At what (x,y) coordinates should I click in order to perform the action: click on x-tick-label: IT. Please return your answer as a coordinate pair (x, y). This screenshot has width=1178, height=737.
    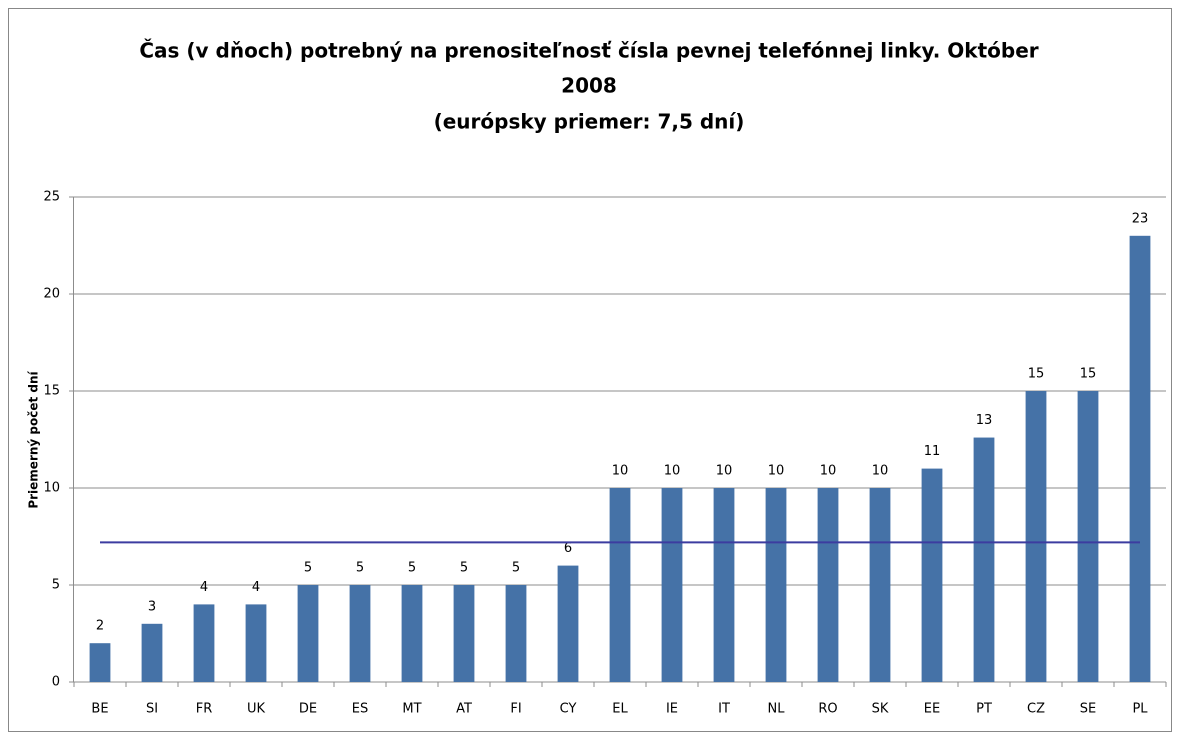
    Looking at the image, I should click on (724, 709).